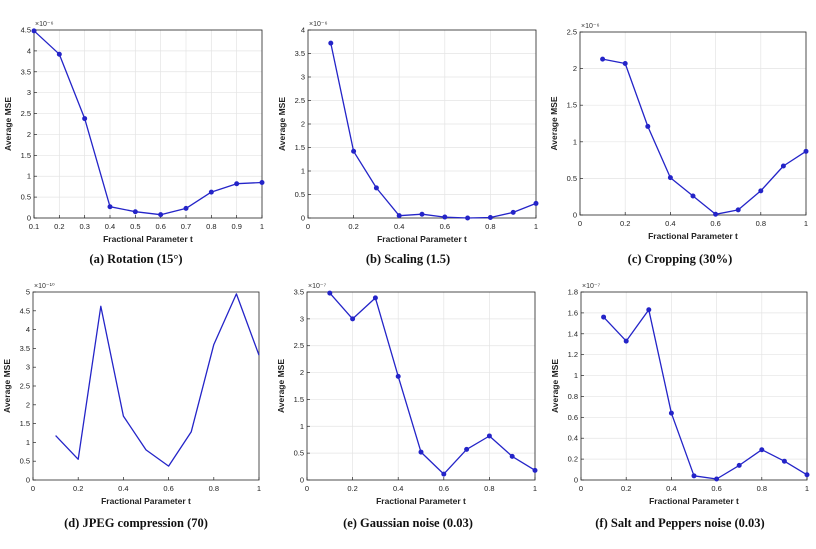 The width and height of the screenshot is (816, 549). What do you see at coordinates (236, 226) in the screenshot?
I see `x-tick-label: 0.9` at bounding box center [236, 226].